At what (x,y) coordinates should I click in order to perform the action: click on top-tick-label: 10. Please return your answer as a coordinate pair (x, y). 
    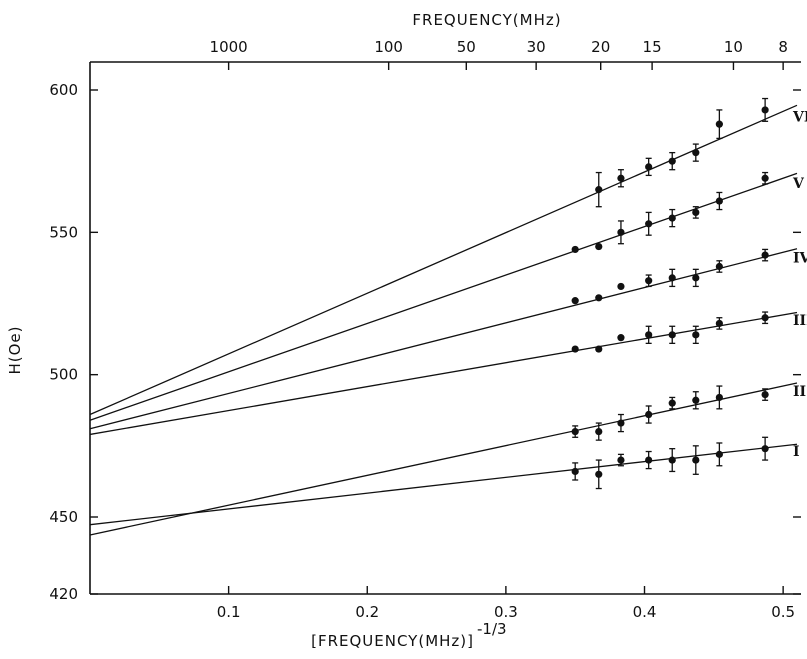
    Looking at the image, I should click on (733, 47).